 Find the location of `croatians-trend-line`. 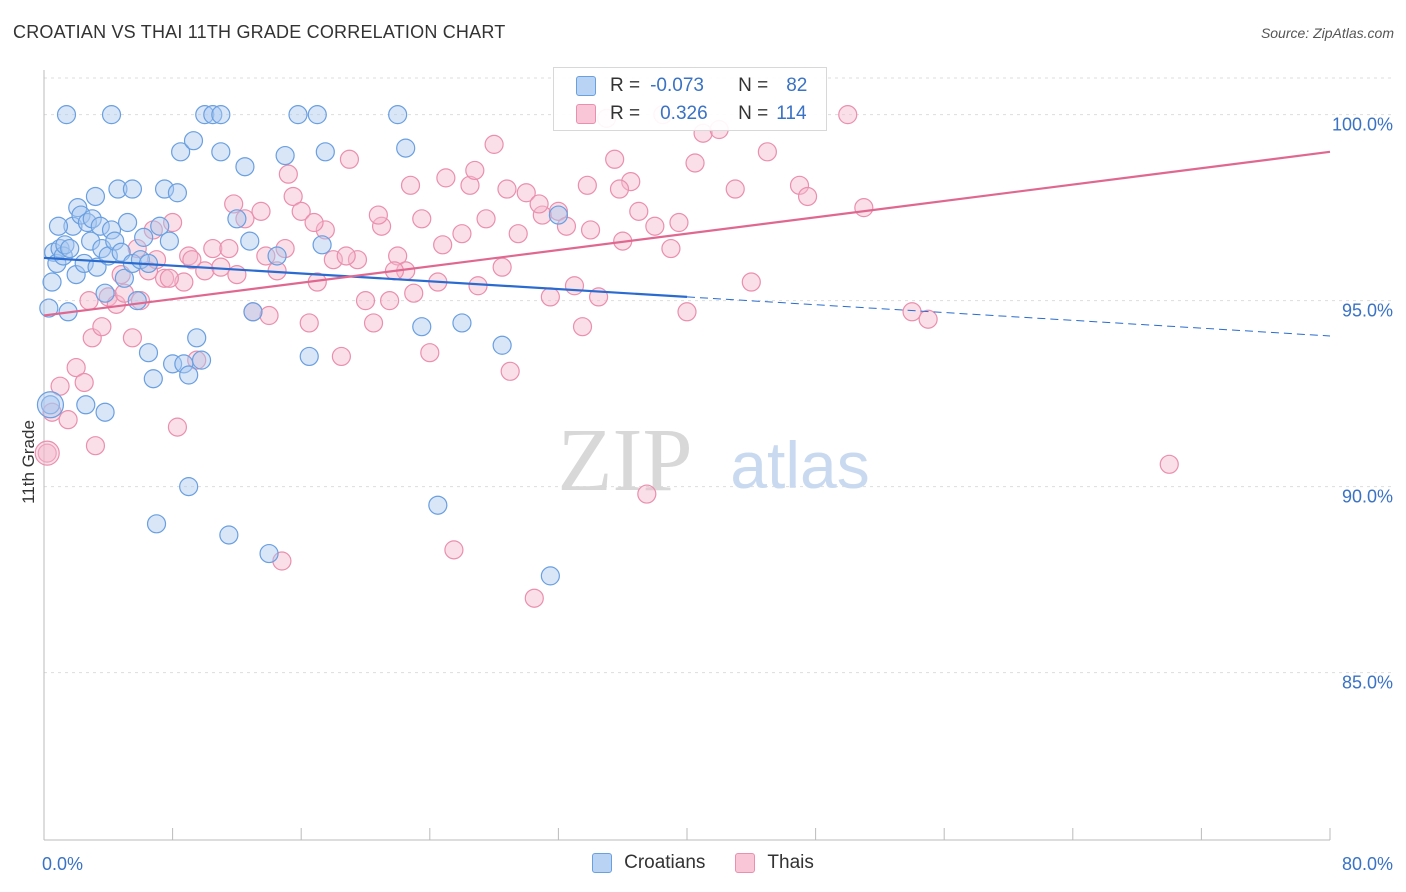

croatians-trend-line is located at coordinates (365, 277).